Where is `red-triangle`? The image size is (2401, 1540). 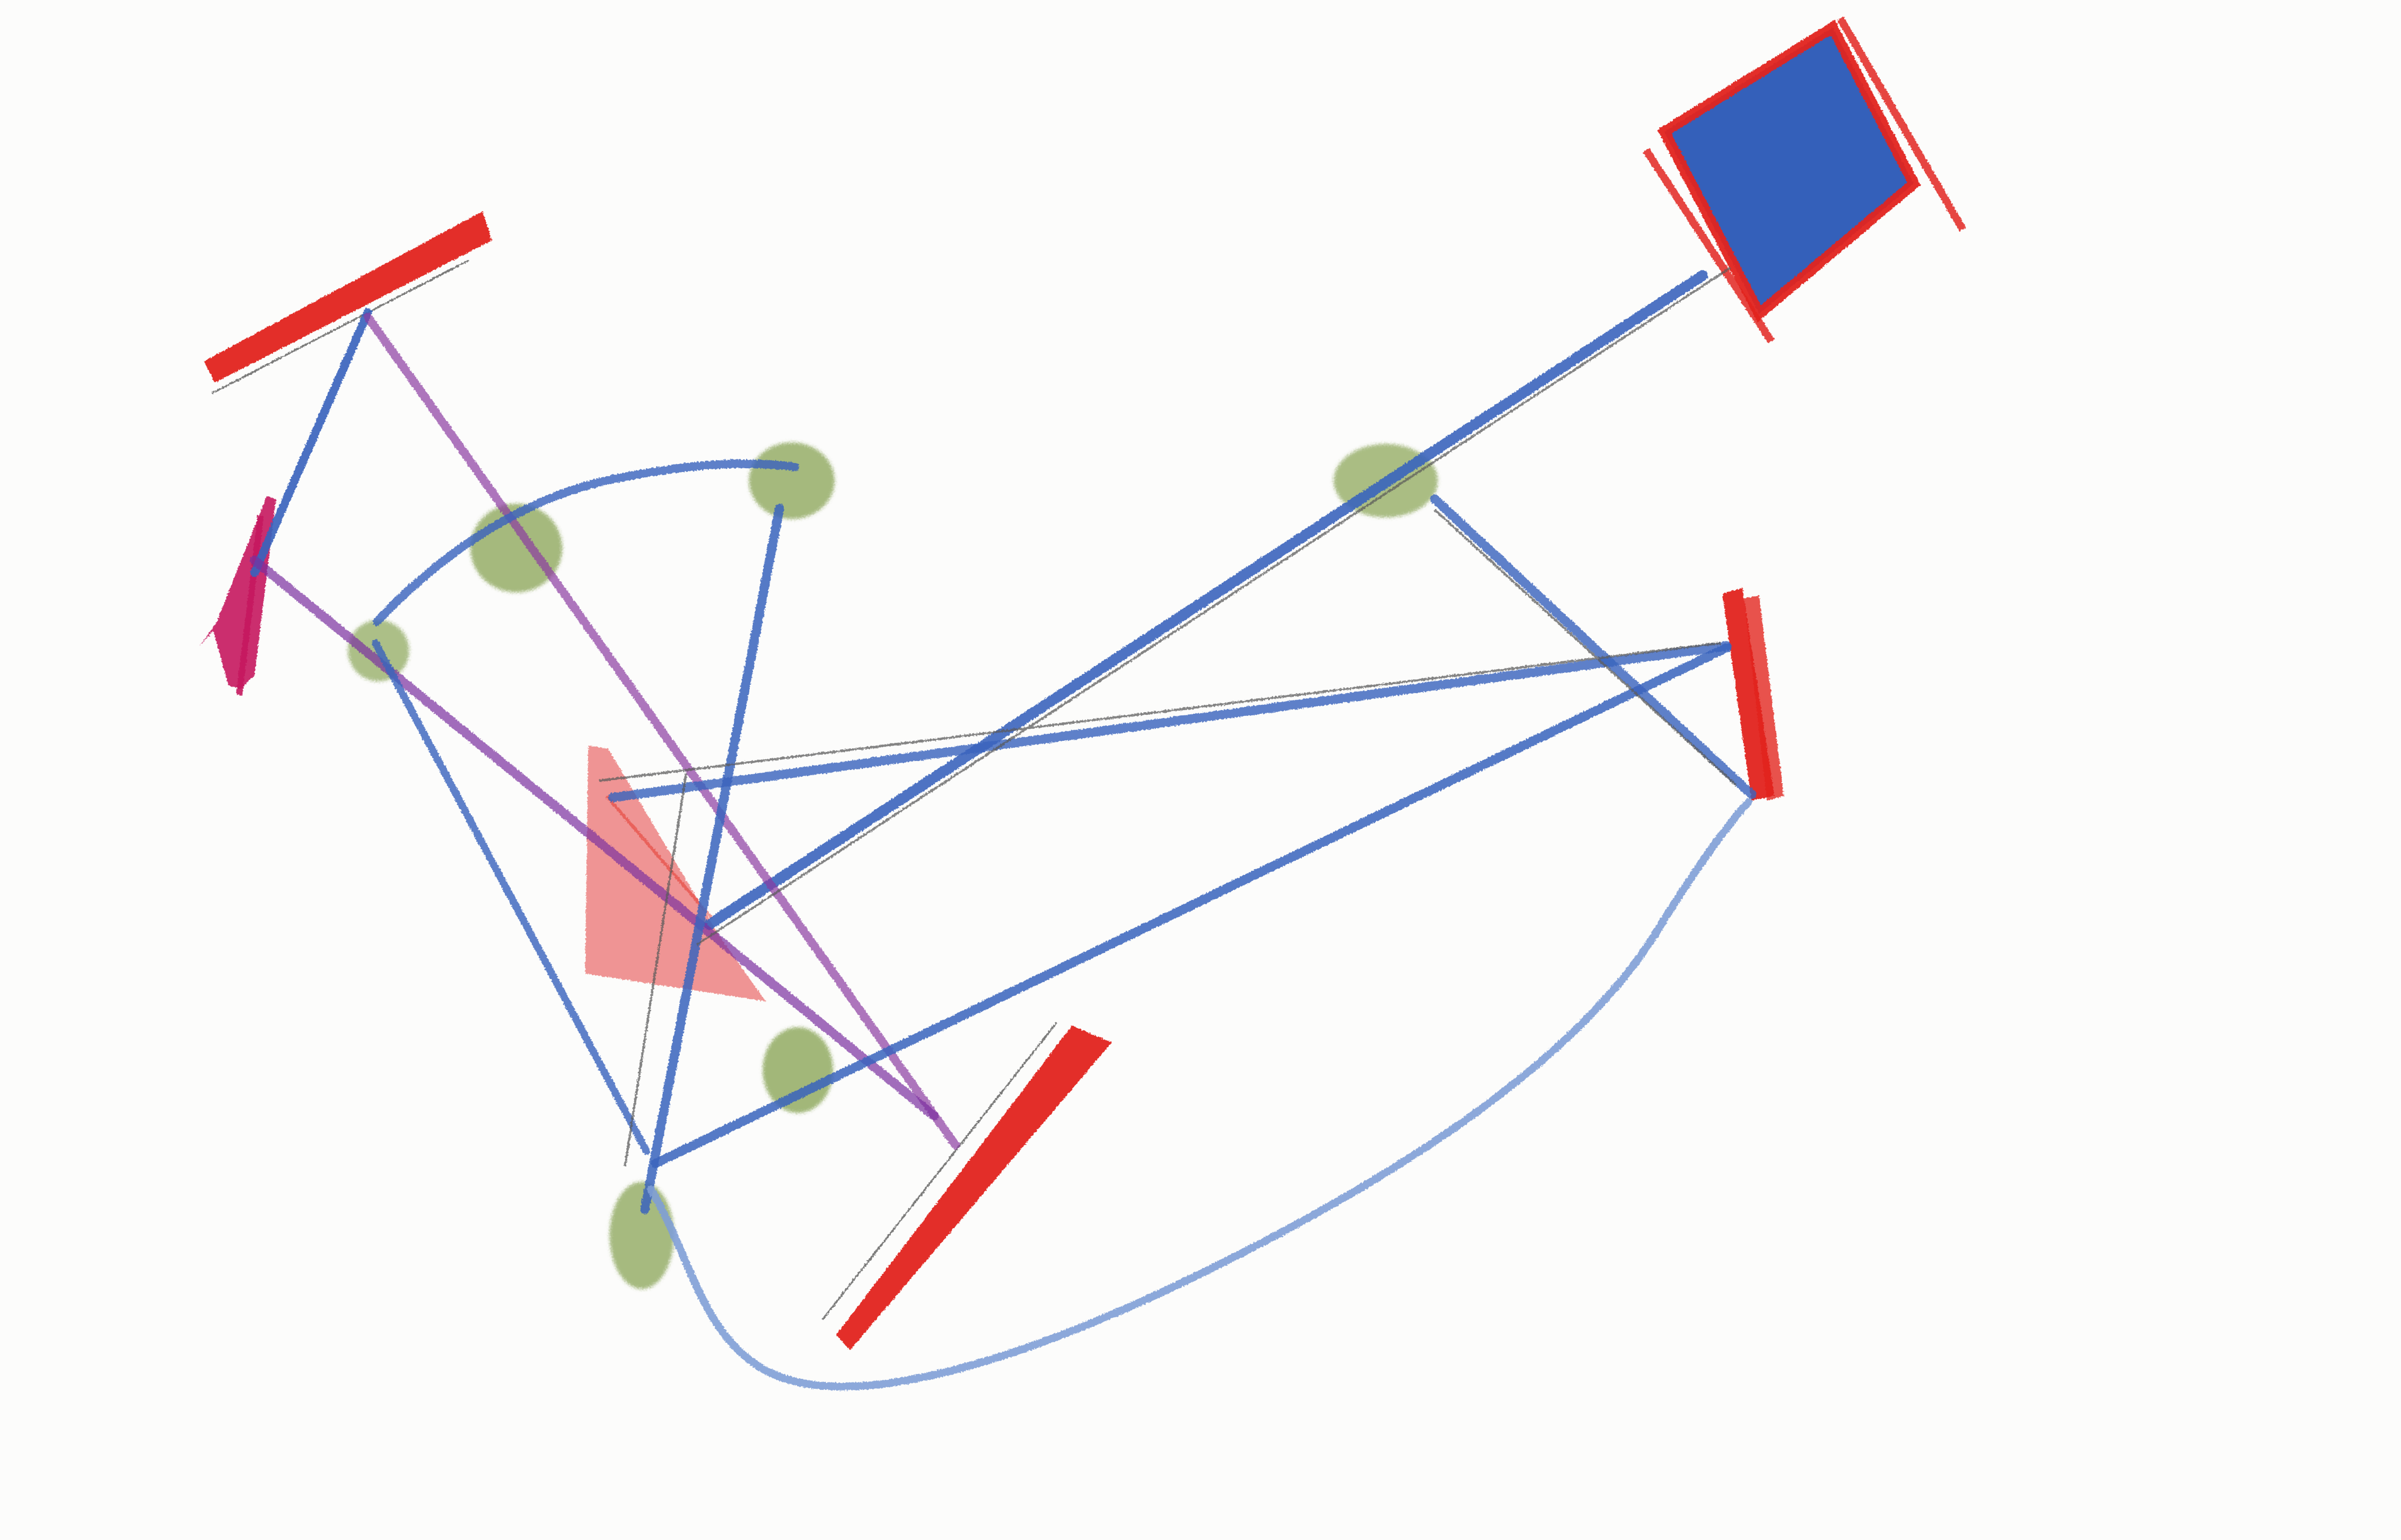
red-triangle is located at coordinates (675, 873).